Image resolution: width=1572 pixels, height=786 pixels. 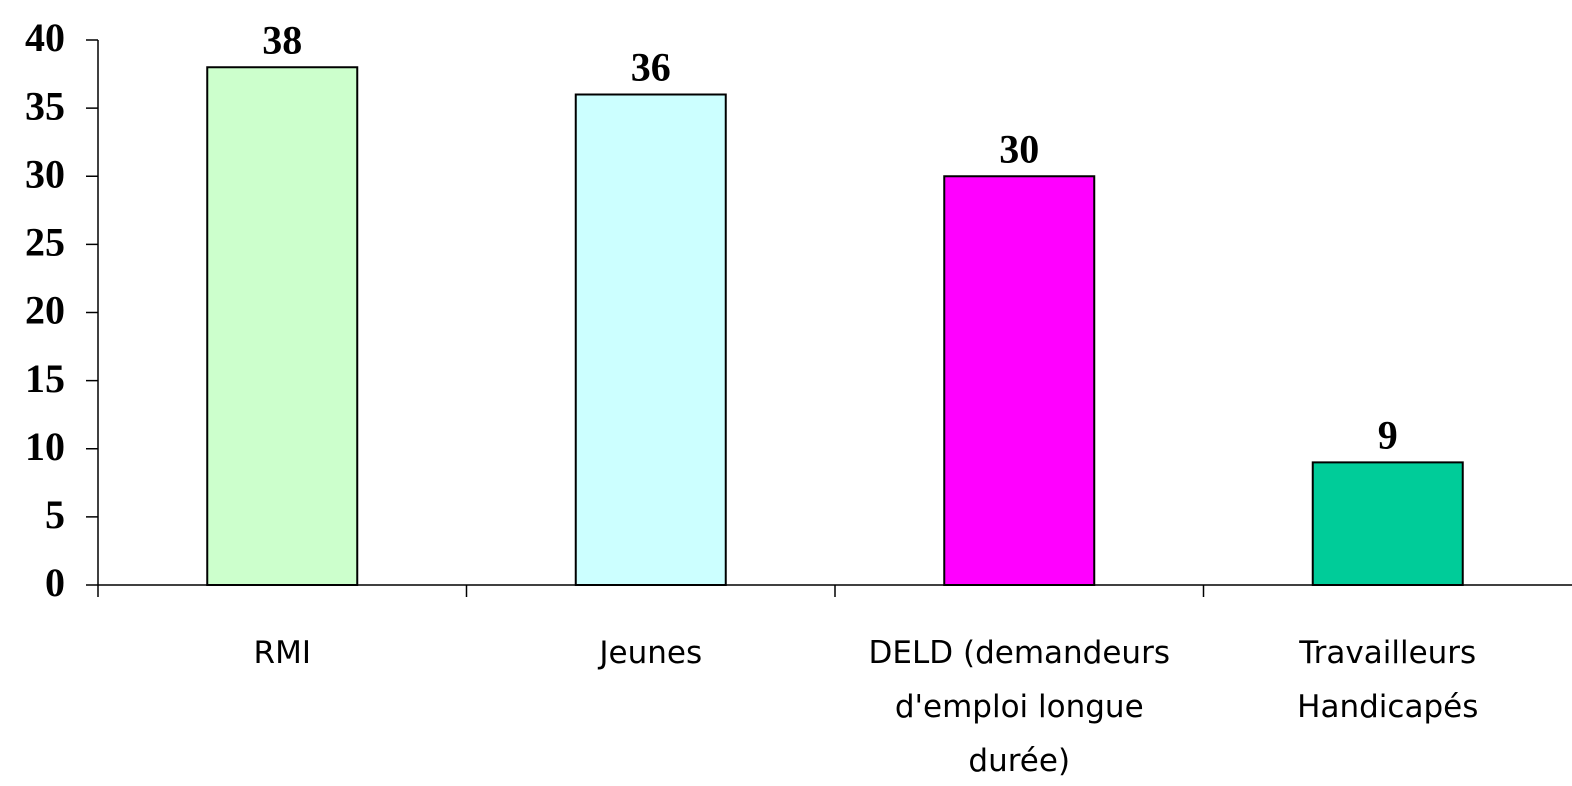 What do you see at coordinates (45, 310) in the screenshot?
I see `y-tick-label: 20` at bounding box center [45, 310].